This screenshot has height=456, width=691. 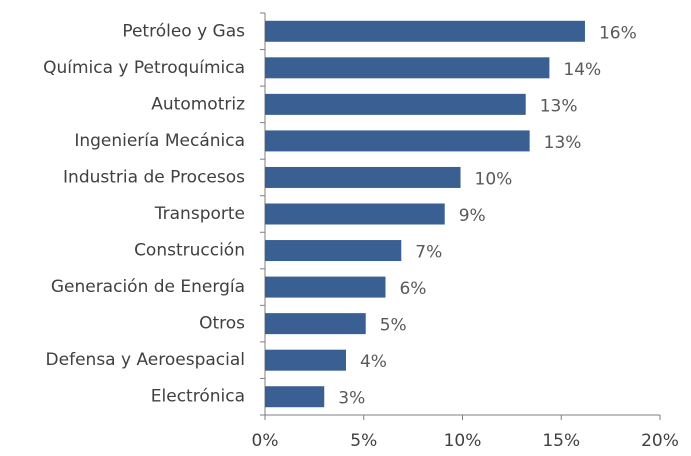 I want to click on value-label: 16%, so click(x=618, y=33).